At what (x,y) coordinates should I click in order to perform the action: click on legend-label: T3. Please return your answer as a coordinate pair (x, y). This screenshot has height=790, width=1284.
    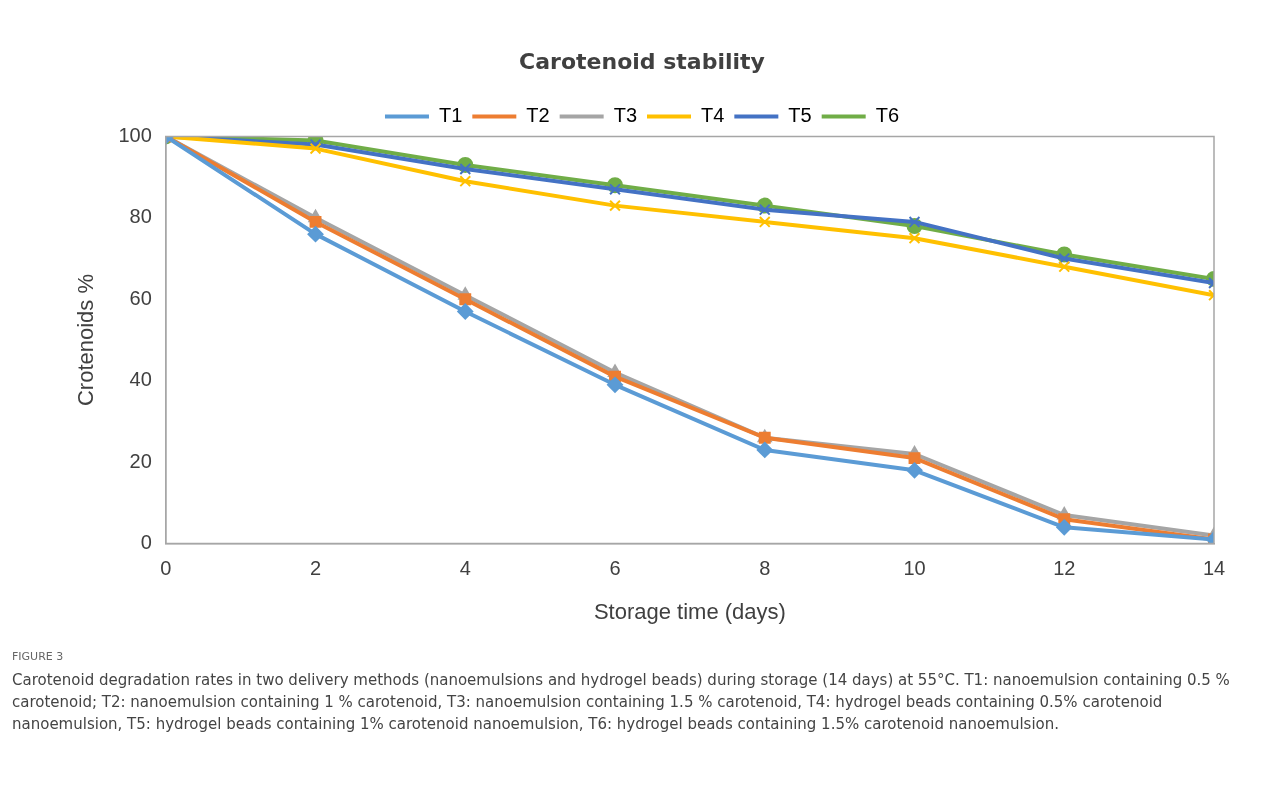
    Looking at the image, I should click on (625, 114).